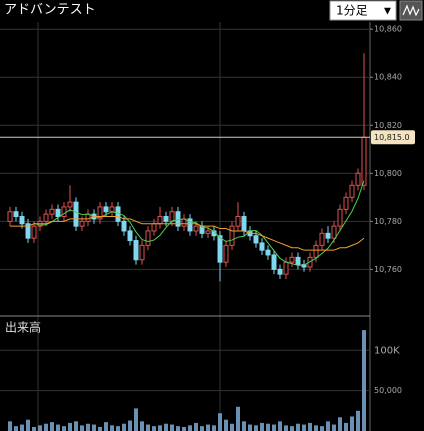 This screenshot has height=431, width=424. What do you see at coordinates (388, 390) in the screenshot?
I see `volume-tick-label: 50,000` at bounding box center [388, 390].